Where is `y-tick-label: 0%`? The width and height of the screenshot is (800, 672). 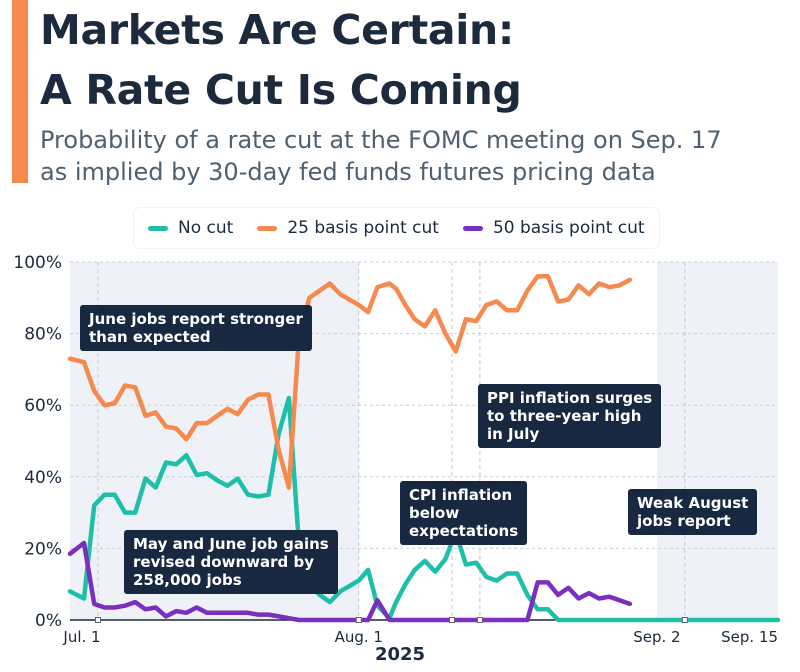
y-tick-label: 0% is located at coordinates (48, 621).